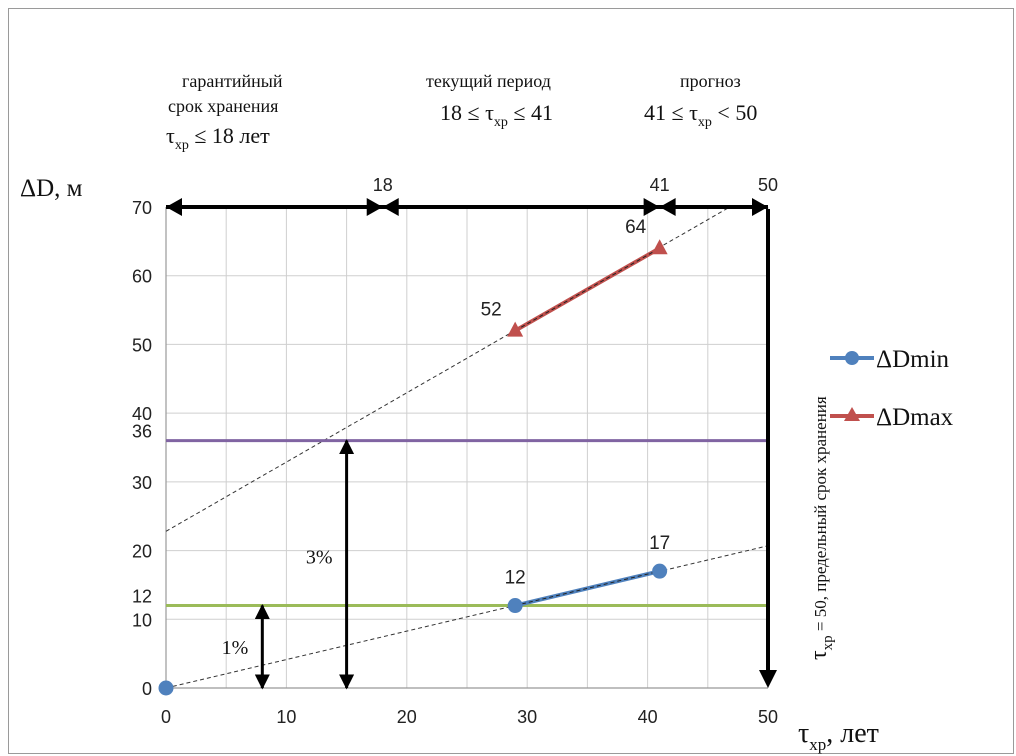 The height and width of the screenshot is (756, 1016). What do you see at coordinates (636, 227) in the screenshot?
I see `data-label: 64` at bounding box center [636, 227].